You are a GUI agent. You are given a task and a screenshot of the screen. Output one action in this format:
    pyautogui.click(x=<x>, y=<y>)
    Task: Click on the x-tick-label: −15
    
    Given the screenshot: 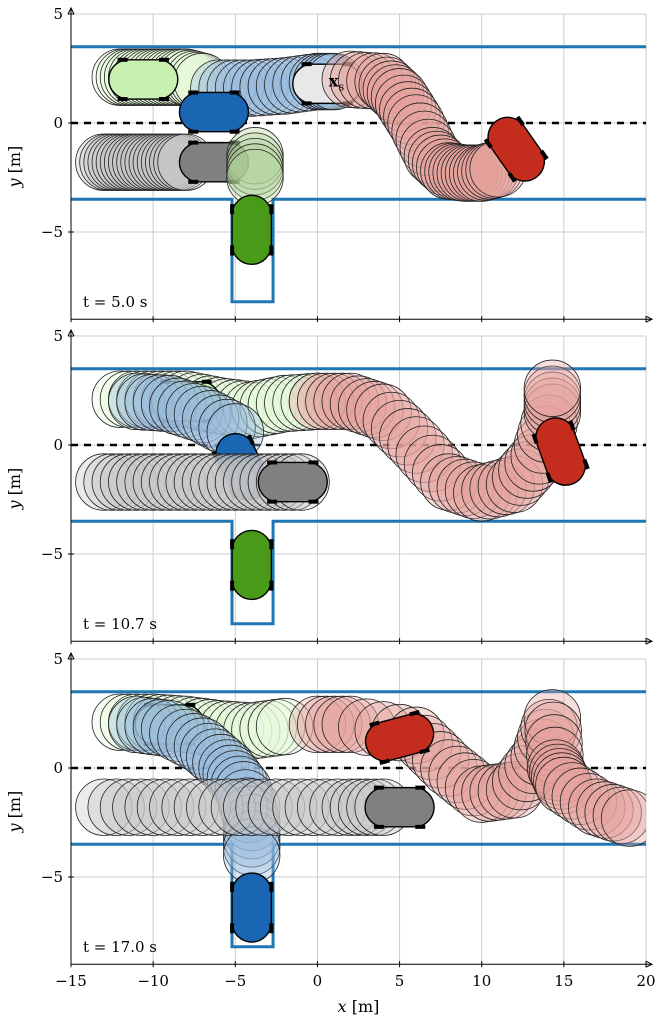 What is the action you would take?
    pyautogui.click(x=71, y=981)
    